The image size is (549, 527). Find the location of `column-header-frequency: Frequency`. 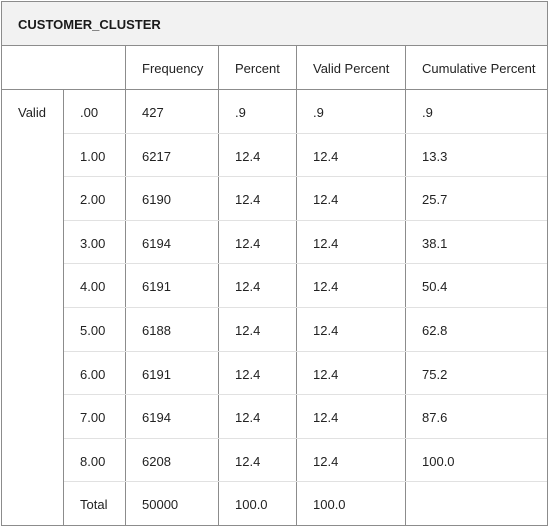

column-header-frequency: Frequency is located at coordinates (173, 68).